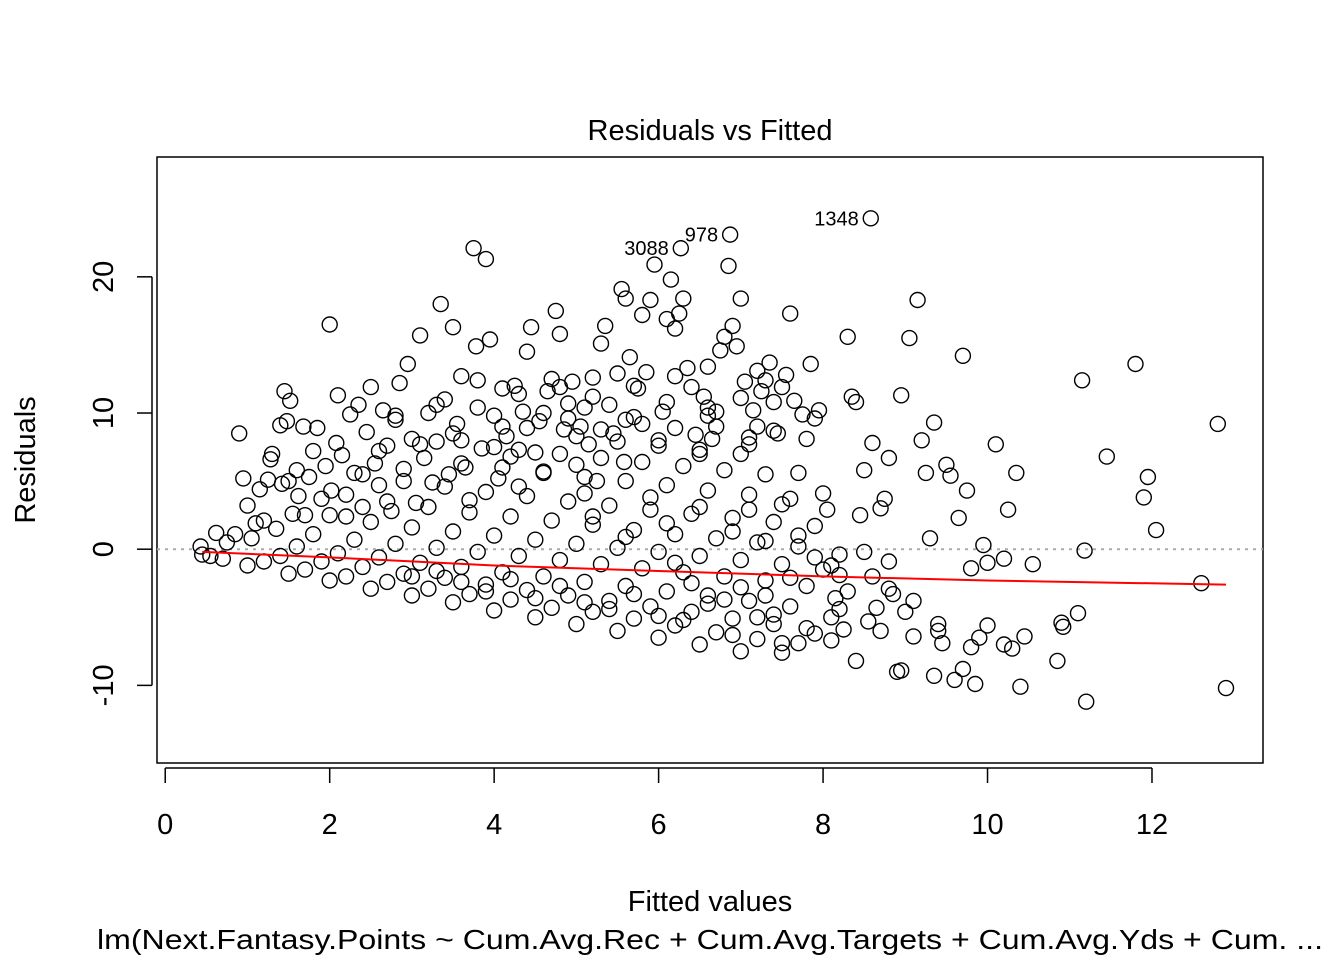 The image size is (1344, 960). What do you see at coordinates (710, 902) in the screenshot?
I see `x-axis-label: Fitted values` at bounding box center [710, 902].